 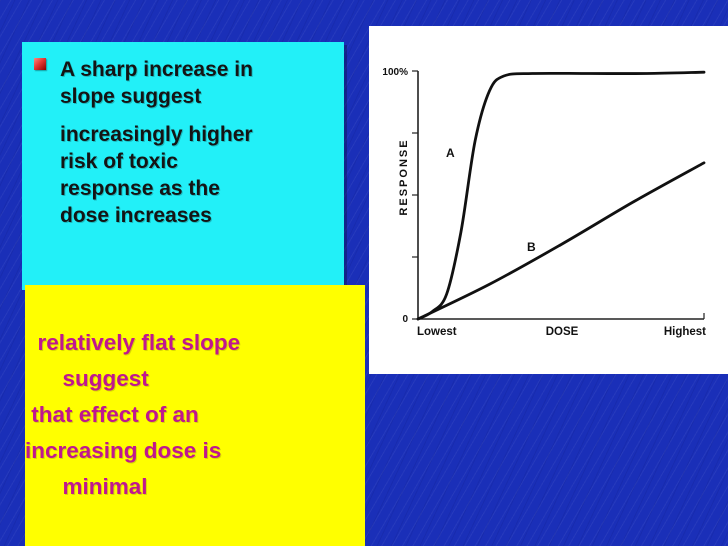 I want to click on bullet-line-3: increasingly higher, so click(x=156, y=134).